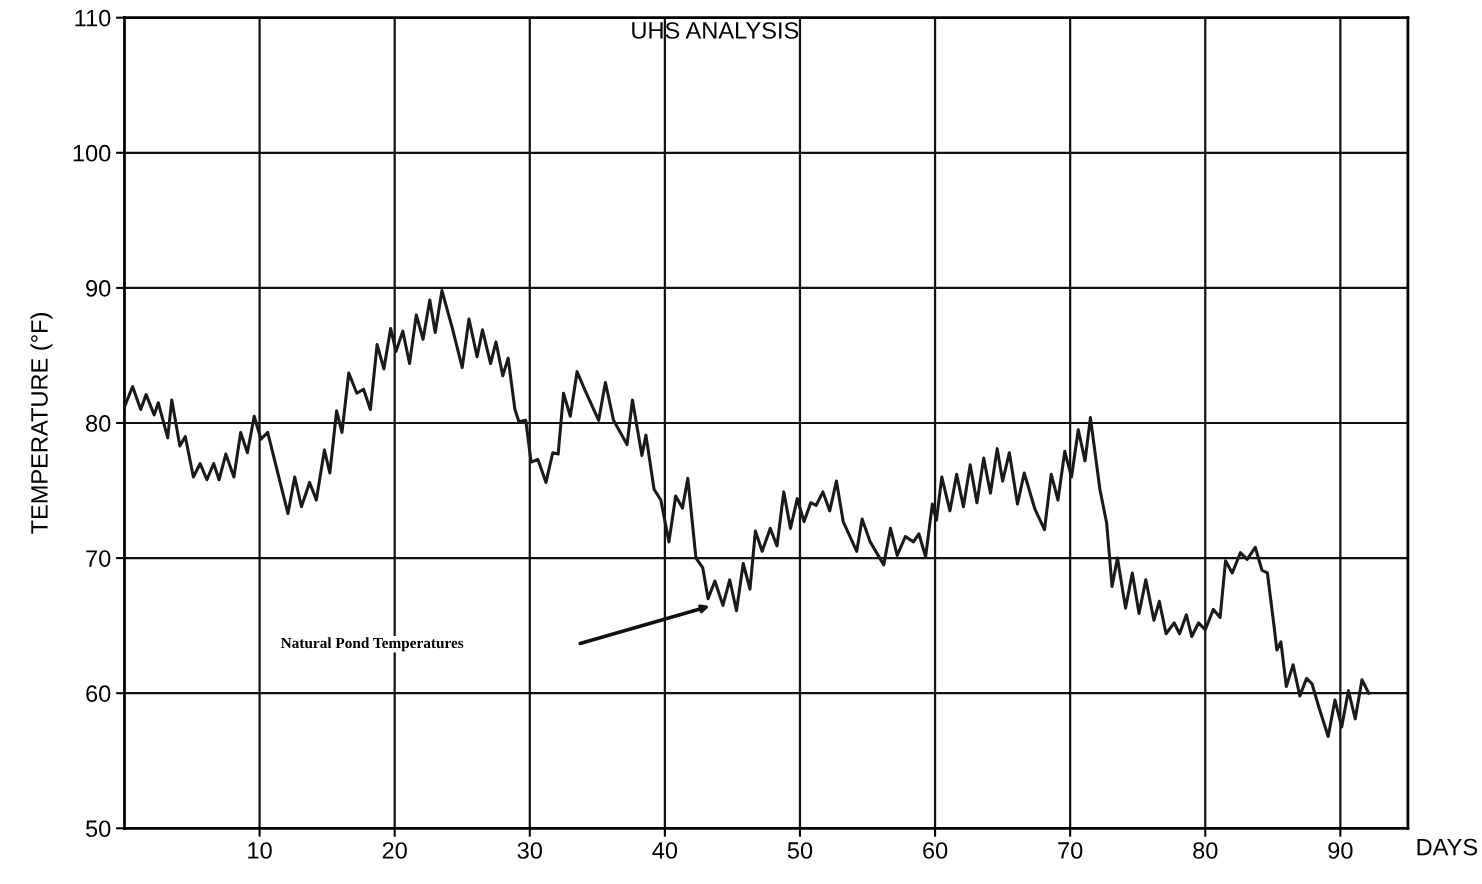 The image size is (1482, 884). What do you see at coordinates (98, 558) in the screenshot?
I see `y-tick-label: 70` at bounding box center [98, 558].